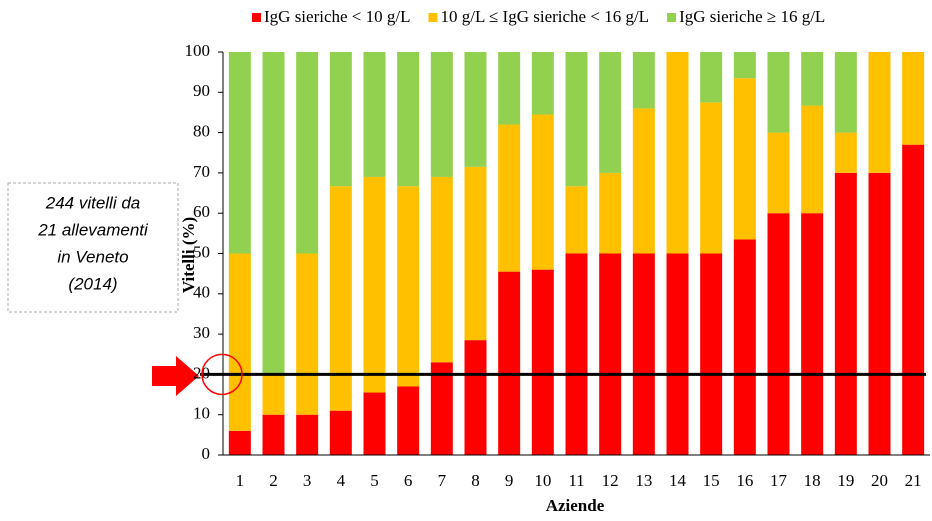  Describe the element at coordinates (744, 480) in the screenshot. I see `x-tick-label: 16` at that location.